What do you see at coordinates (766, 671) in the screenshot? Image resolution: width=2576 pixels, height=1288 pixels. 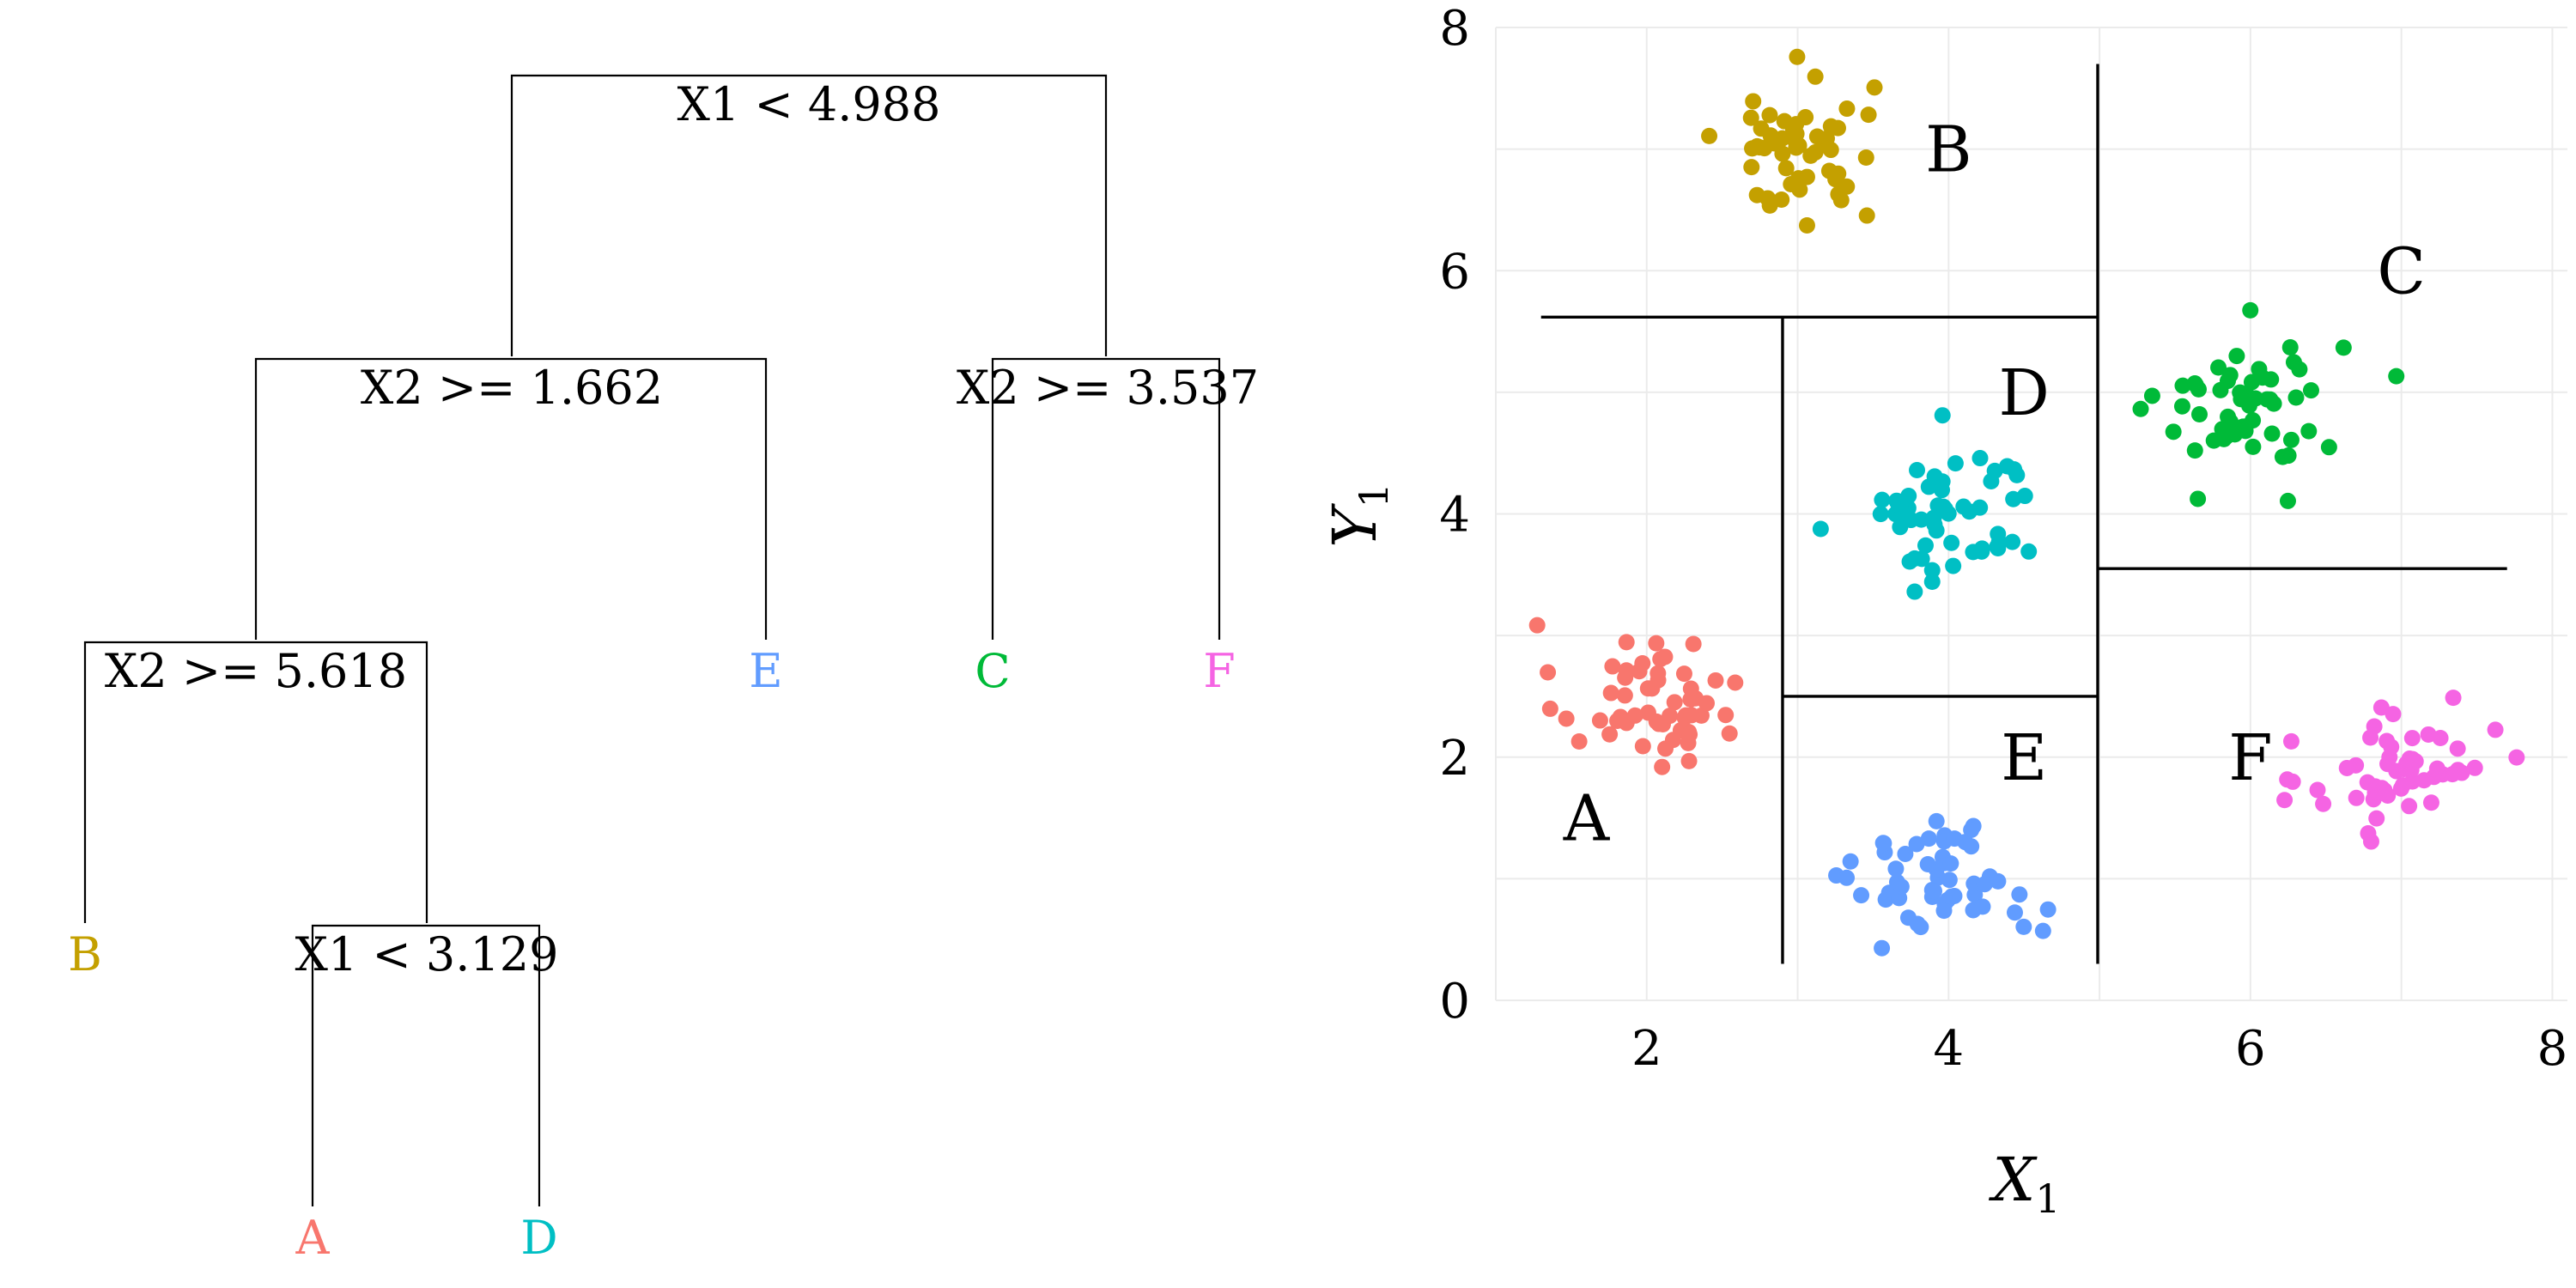 I see `leaf-e: E` at bounding box center [766, 671].